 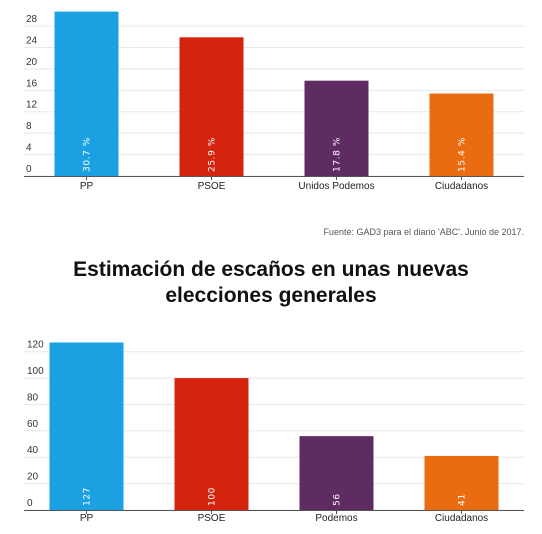 I want to click on data-label-psoe: 100, so click(x=213, y=496).